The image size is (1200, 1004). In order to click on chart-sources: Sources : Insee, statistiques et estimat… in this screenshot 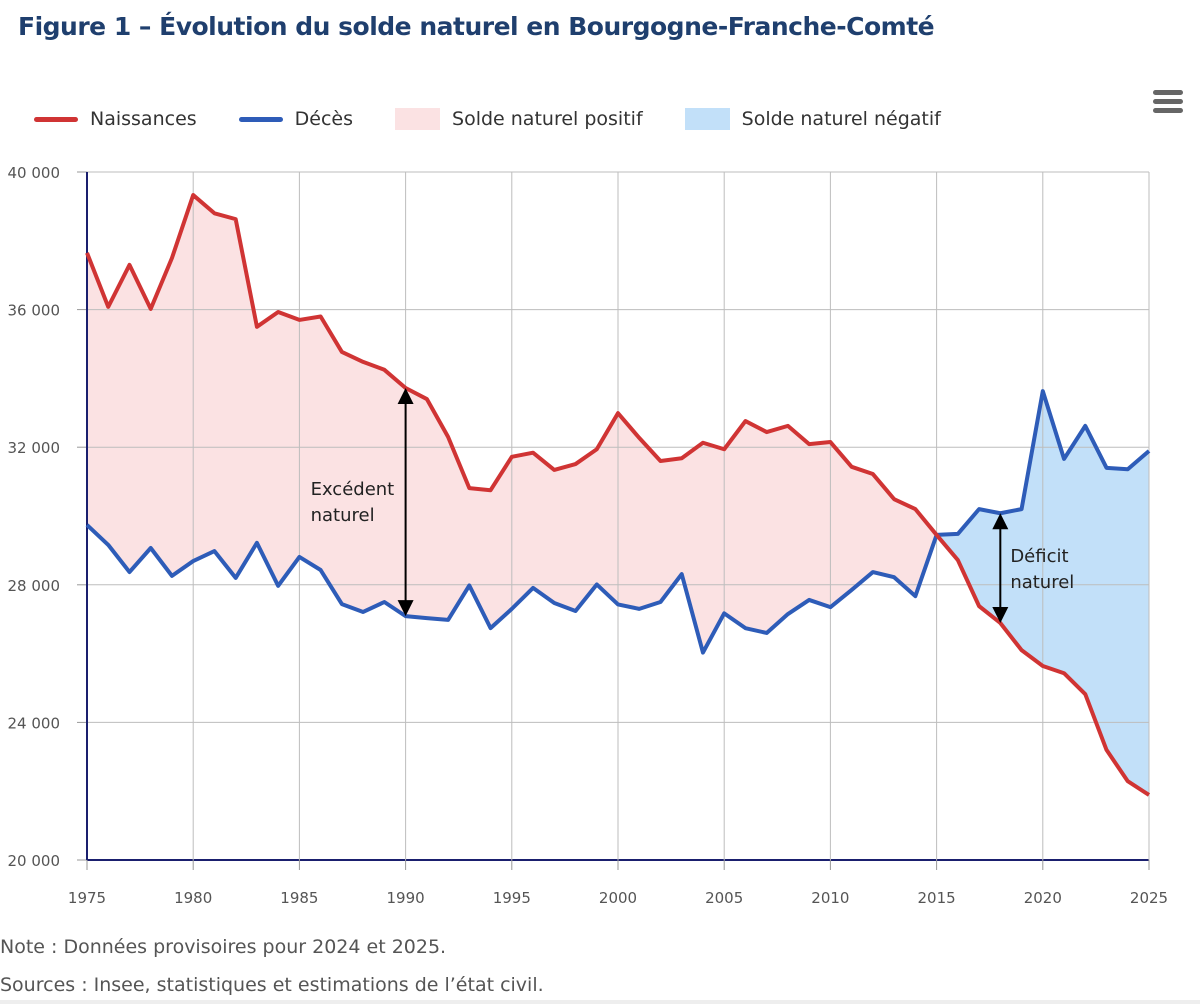, I will do `click(272, 985)`.